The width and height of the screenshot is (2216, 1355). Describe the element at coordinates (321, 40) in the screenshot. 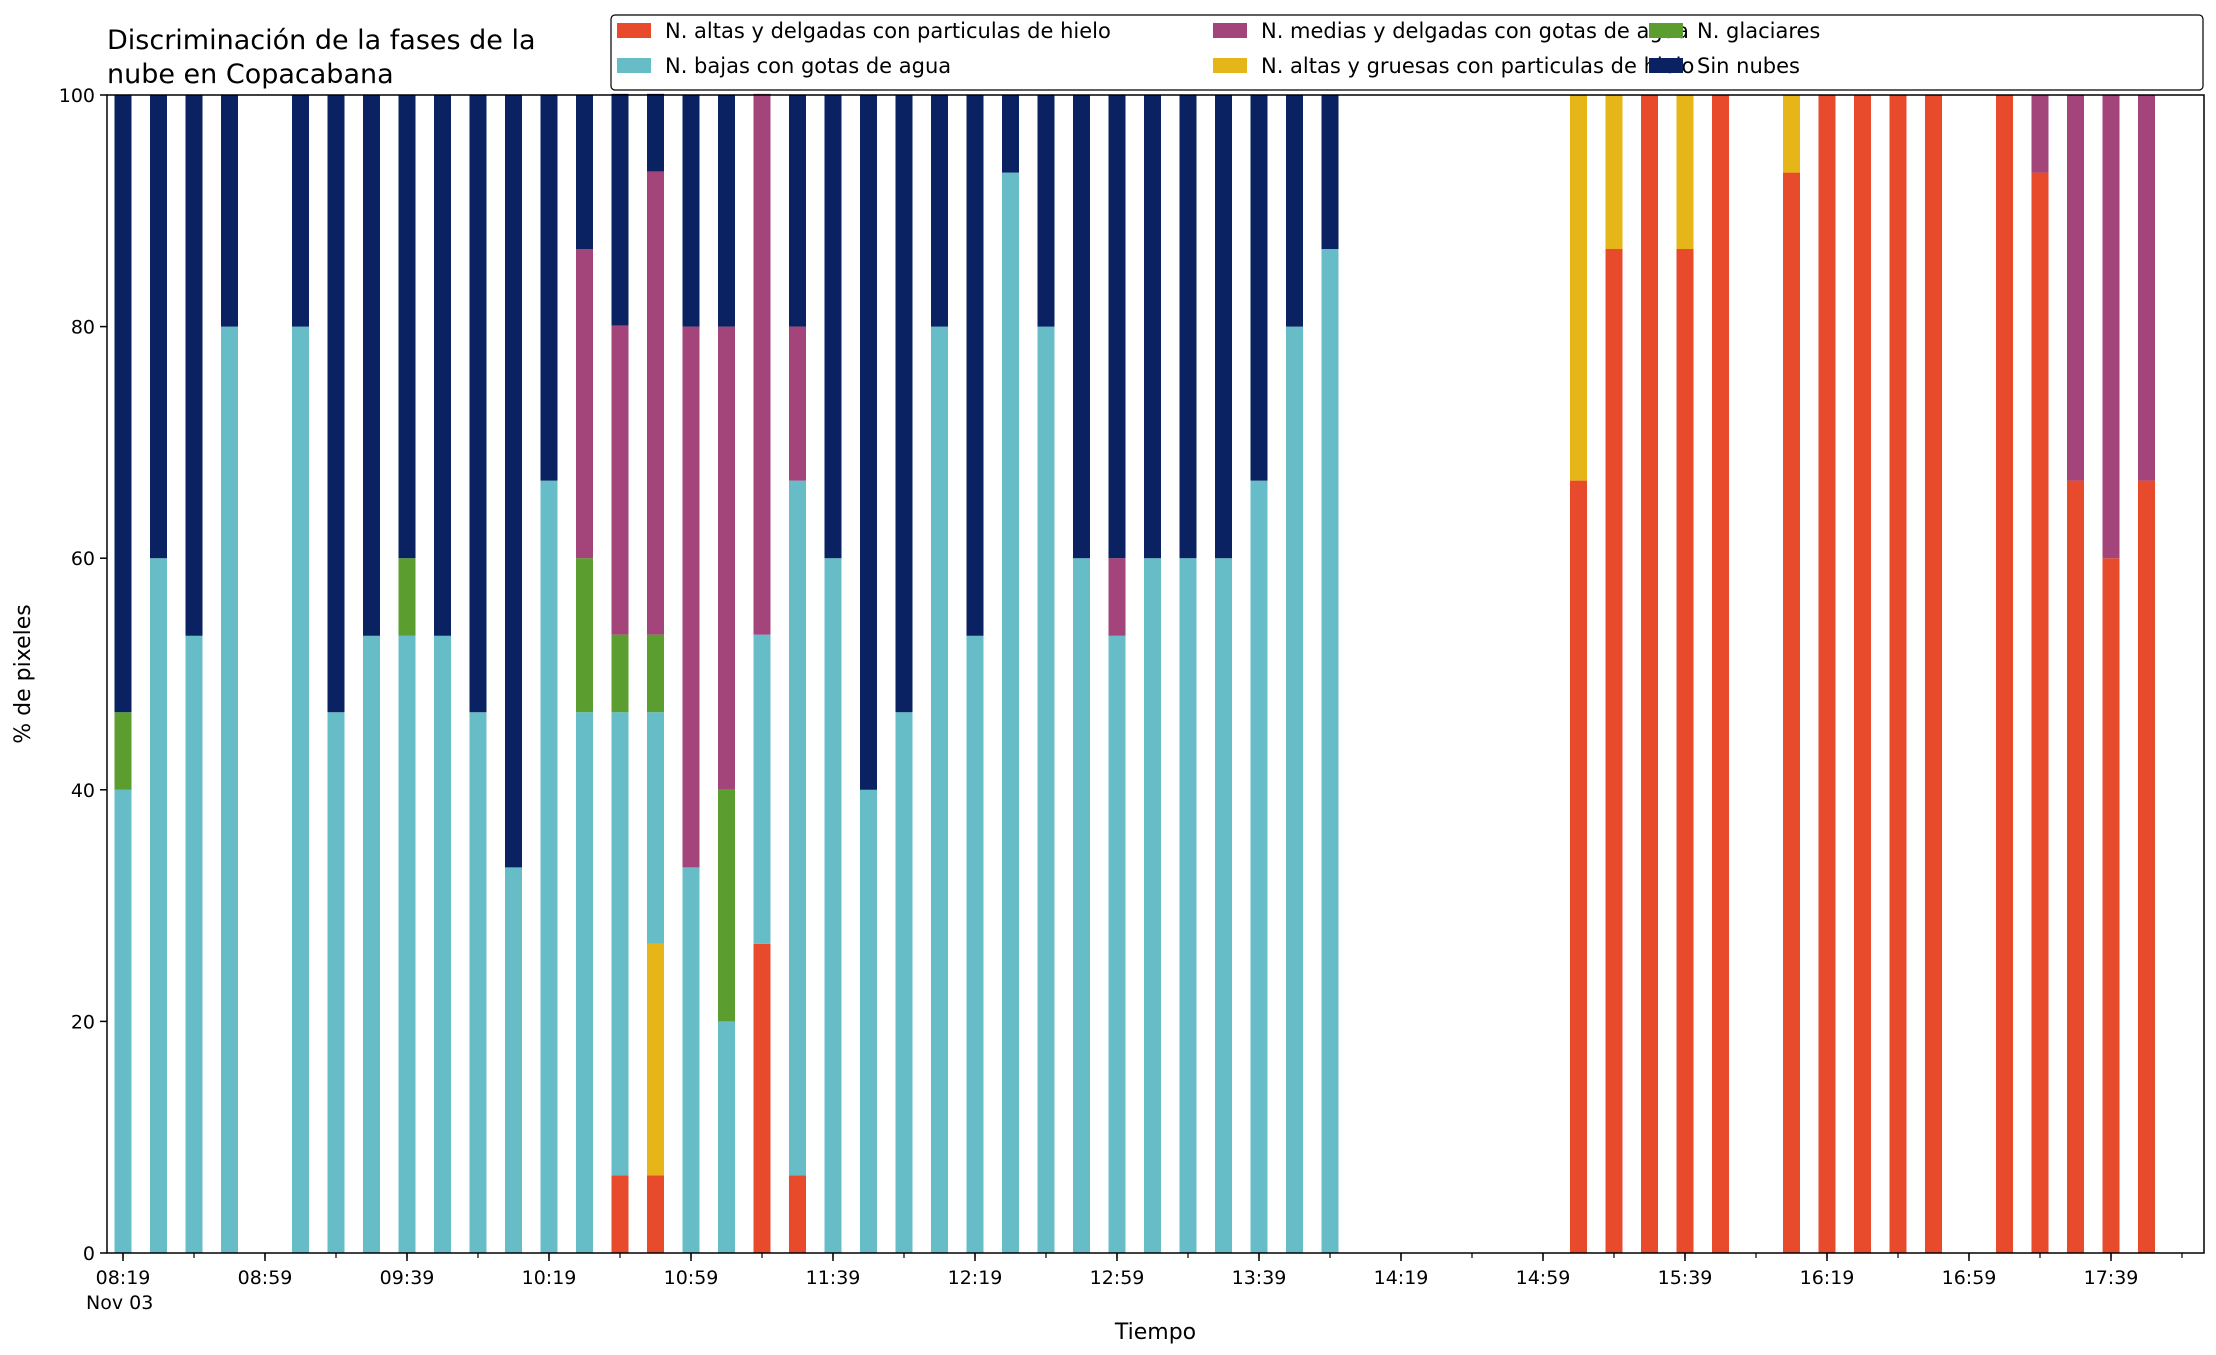

I see `chart-title-line: Discriminación de la fases de la` at that location.